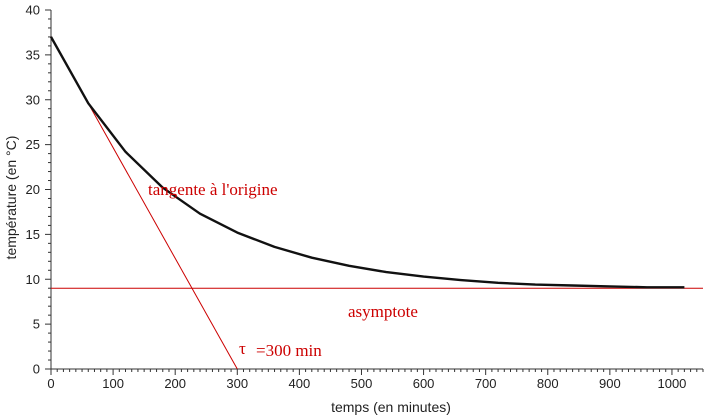 This screenshot has height=415, width=708. Describe the element at coordinates (548, 383) in the screenshot. I see `x-tick-label: 800` at that location.